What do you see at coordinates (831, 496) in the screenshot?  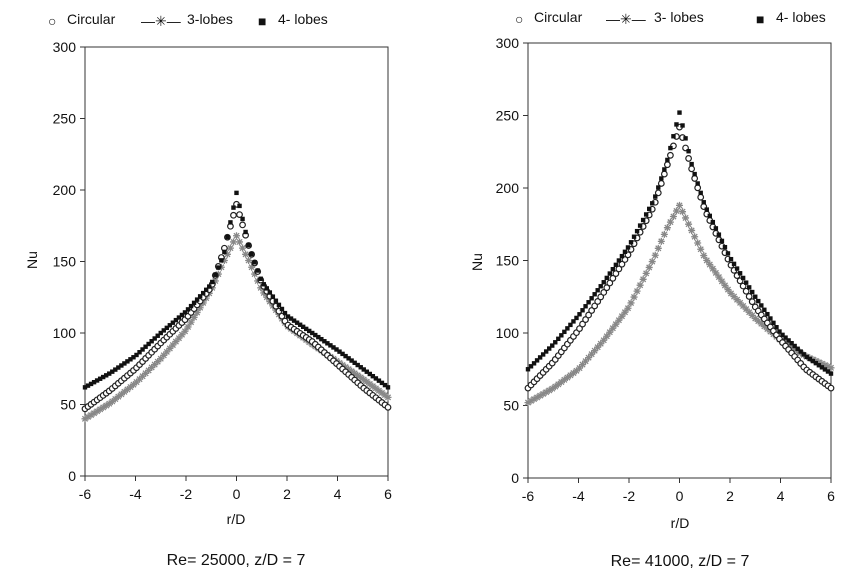 I see `x-tick-label: 6` at bounding box center [831, 496].